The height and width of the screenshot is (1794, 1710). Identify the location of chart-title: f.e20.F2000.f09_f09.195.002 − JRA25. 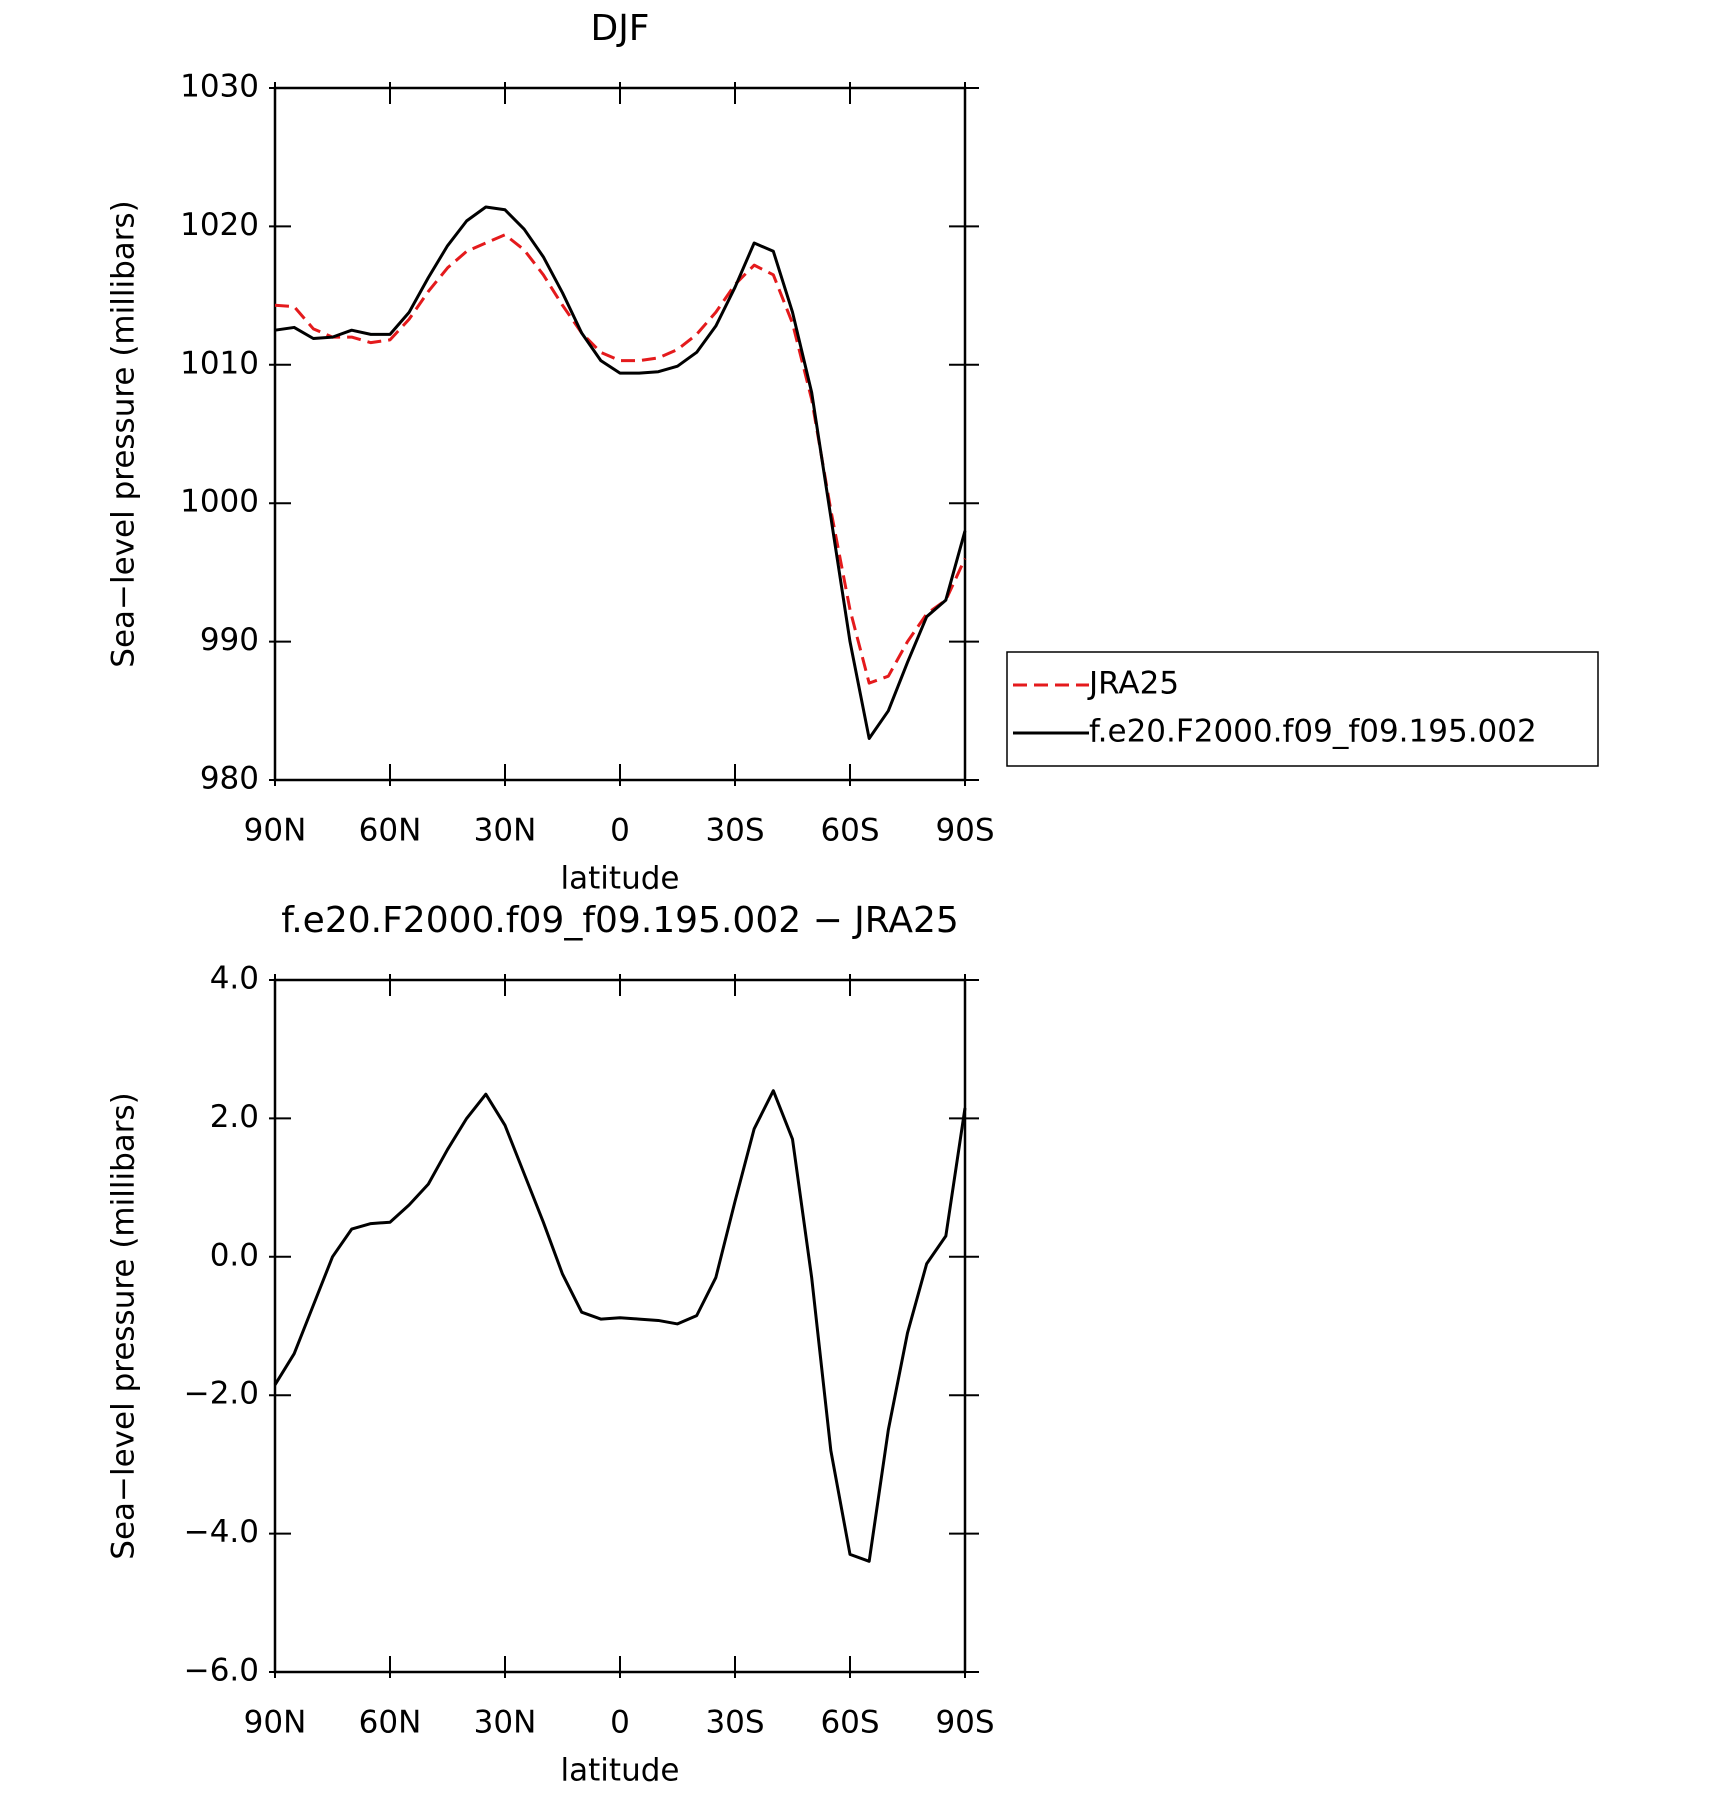
(620, 920).